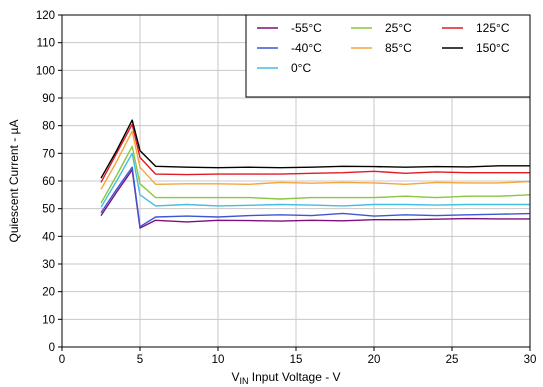 Image resolution: width=543 pixels, height=387 pixels. What do you see at coordinates (48, 265) in the screenshot?
I see `y-tick-label: 30` at bounding box center [48, 265].